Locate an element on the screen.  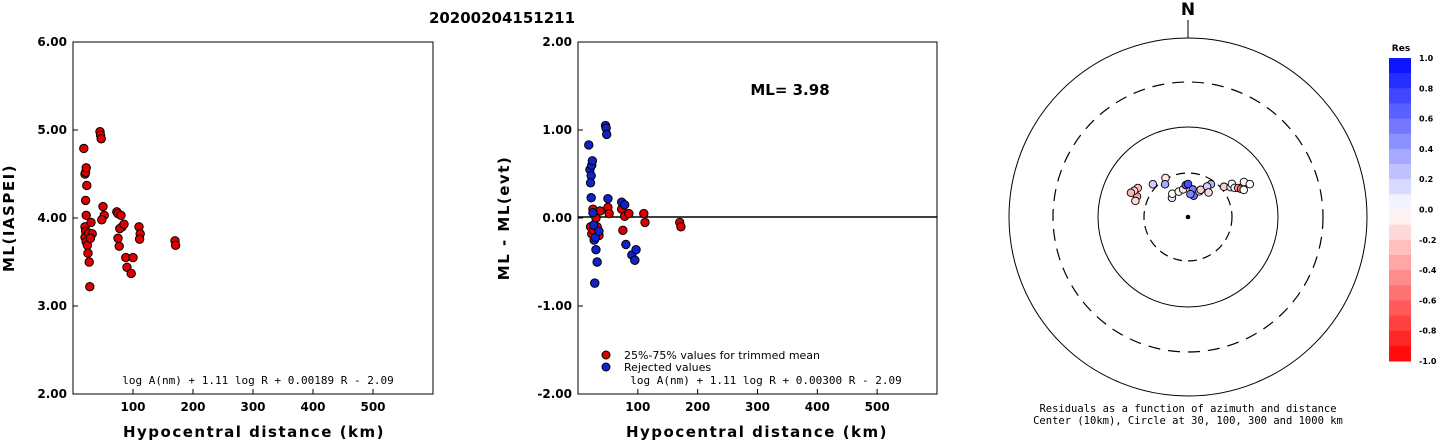
left-x-tick-label: 400 is located at coordinates (312, 407).